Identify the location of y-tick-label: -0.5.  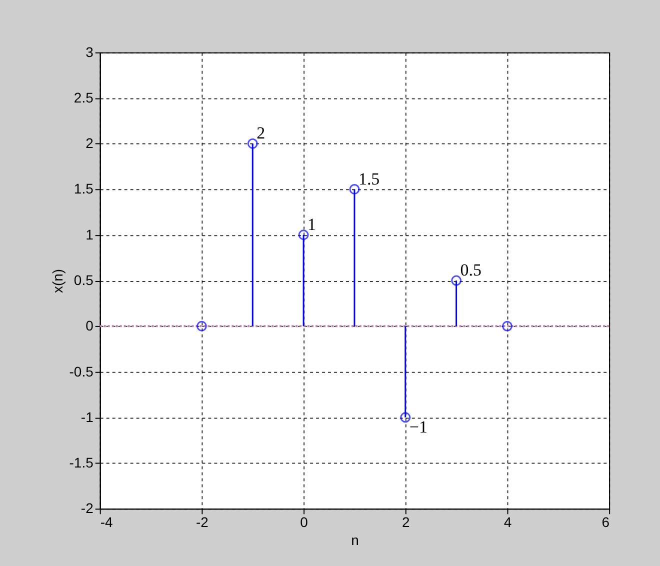
(81, 371).